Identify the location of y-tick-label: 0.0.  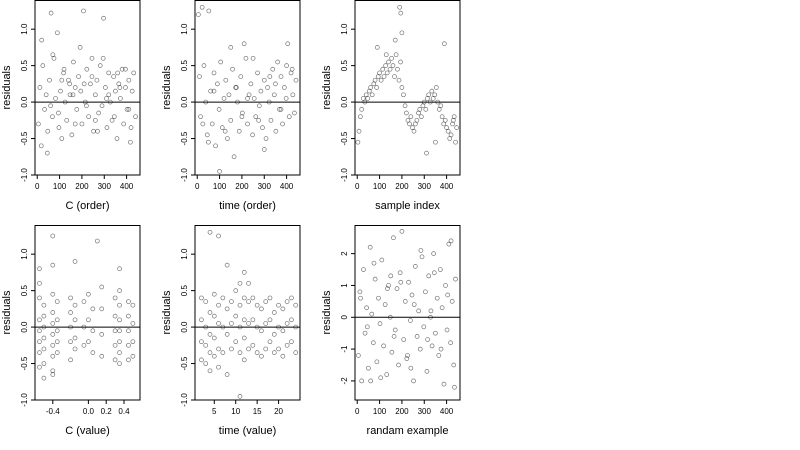
(344, 102).